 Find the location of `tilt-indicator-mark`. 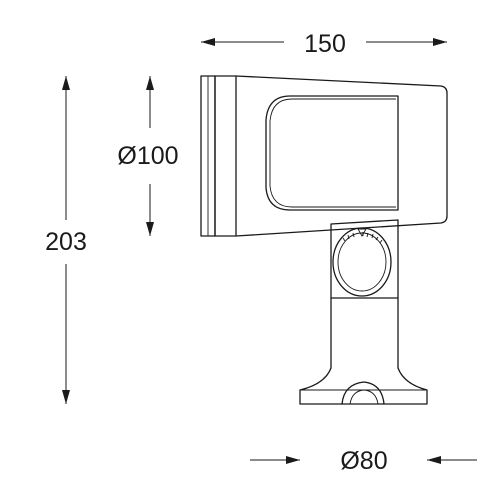

tilt-indicator-mark is located at coordinates (362, 232).